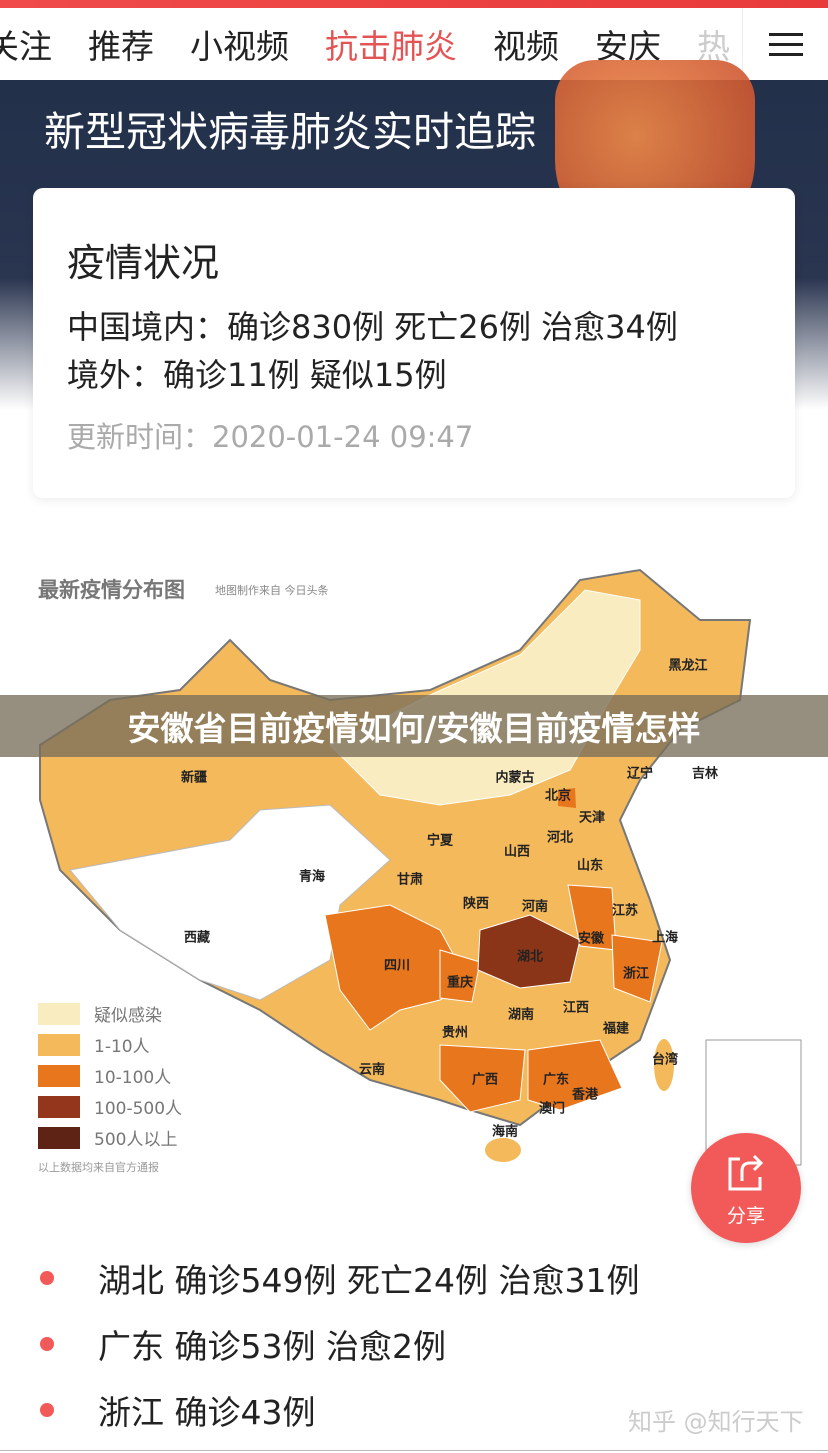 This screenshot has height=1453, width=828. I want to click on province-label: 西藏, so click(197, 938).